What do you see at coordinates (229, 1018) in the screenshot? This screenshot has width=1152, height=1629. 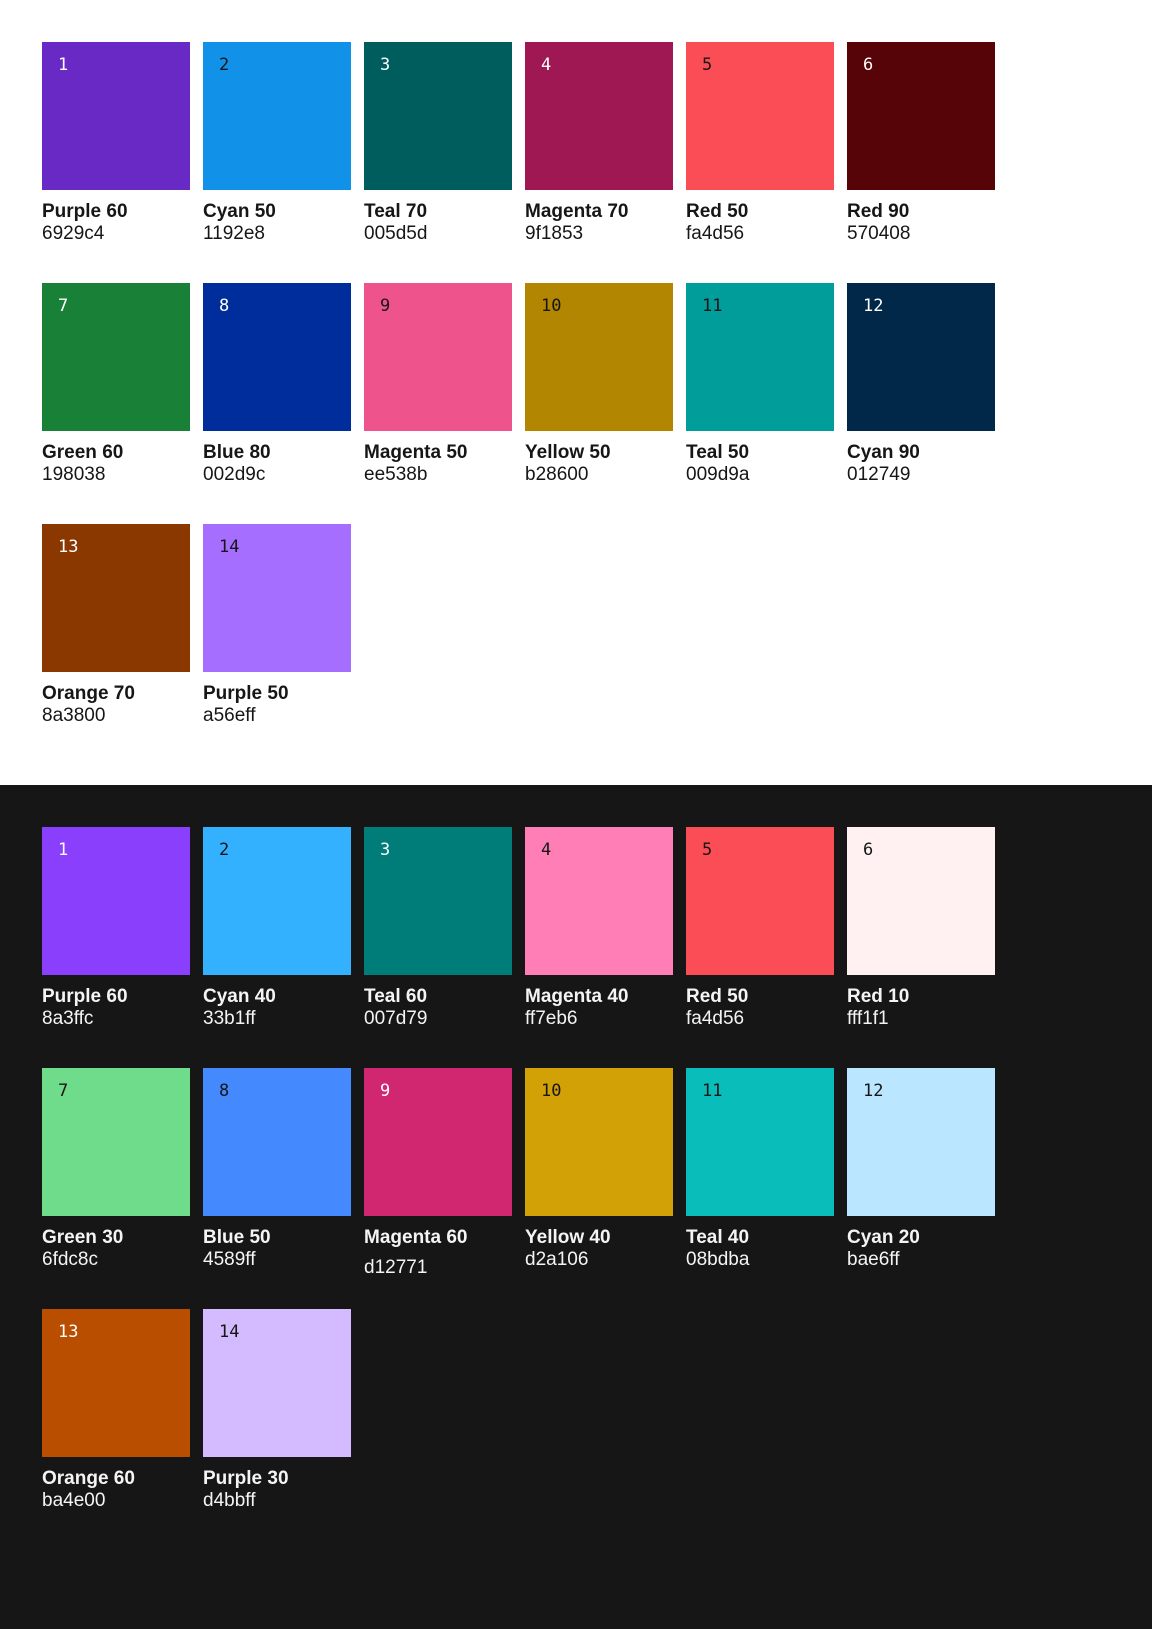 I see `swatch-hex-code: 33b1ff` at bounding box center [229, 1018].